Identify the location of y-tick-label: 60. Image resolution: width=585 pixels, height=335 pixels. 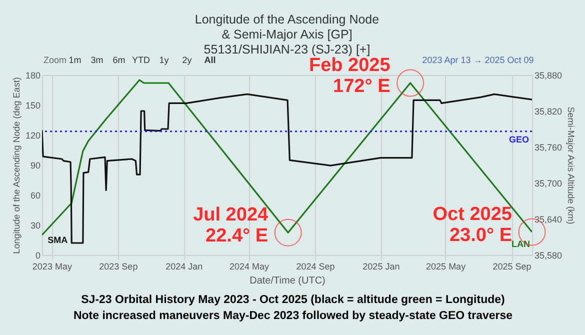
(35, 195).